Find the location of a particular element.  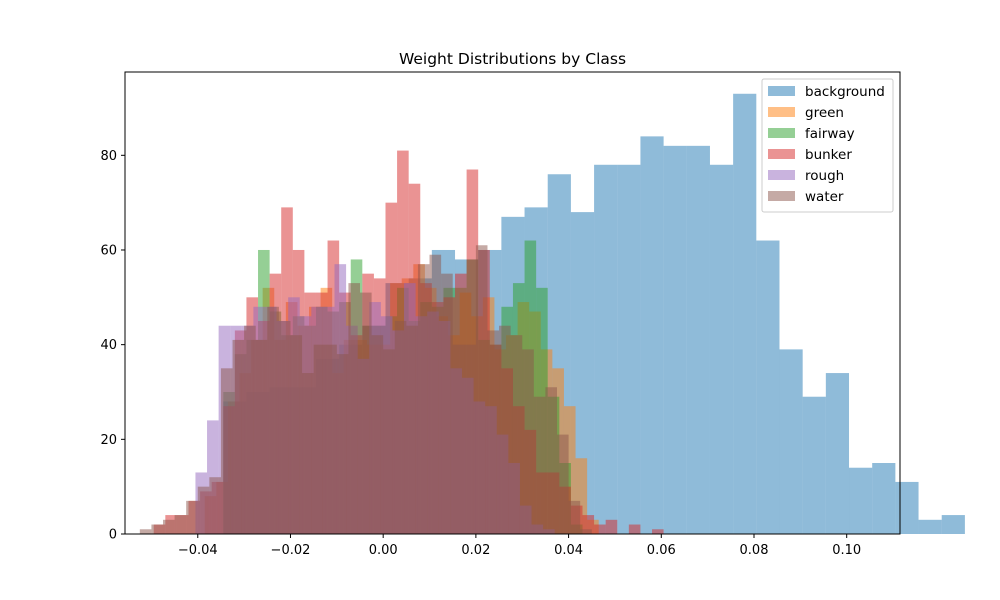

legend-label-fairway: fairway is located at coordinates (830, 134).